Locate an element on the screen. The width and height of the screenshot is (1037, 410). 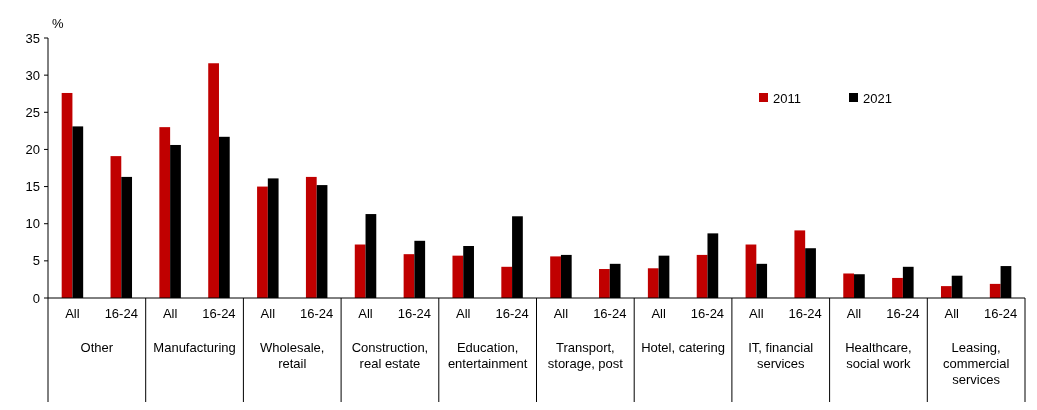
y-tick-label: 30 is located at coordinates (32, 75).